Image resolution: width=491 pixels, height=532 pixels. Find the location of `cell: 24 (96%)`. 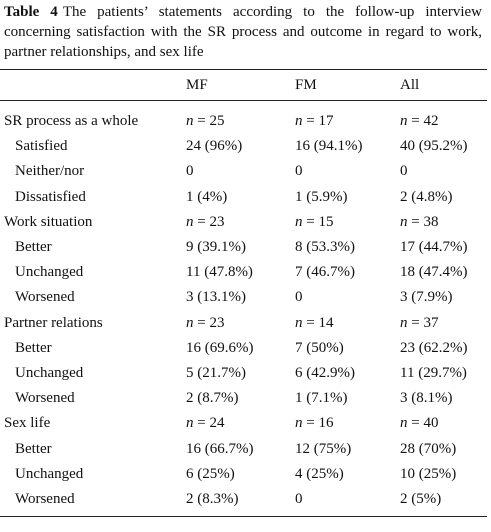

cell: 24 (96%) is located at coordinates (214, 146).